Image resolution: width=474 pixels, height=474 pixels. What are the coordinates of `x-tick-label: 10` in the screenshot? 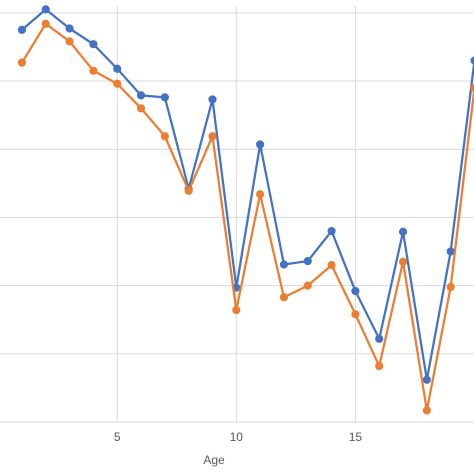 It's located at (237, 437).